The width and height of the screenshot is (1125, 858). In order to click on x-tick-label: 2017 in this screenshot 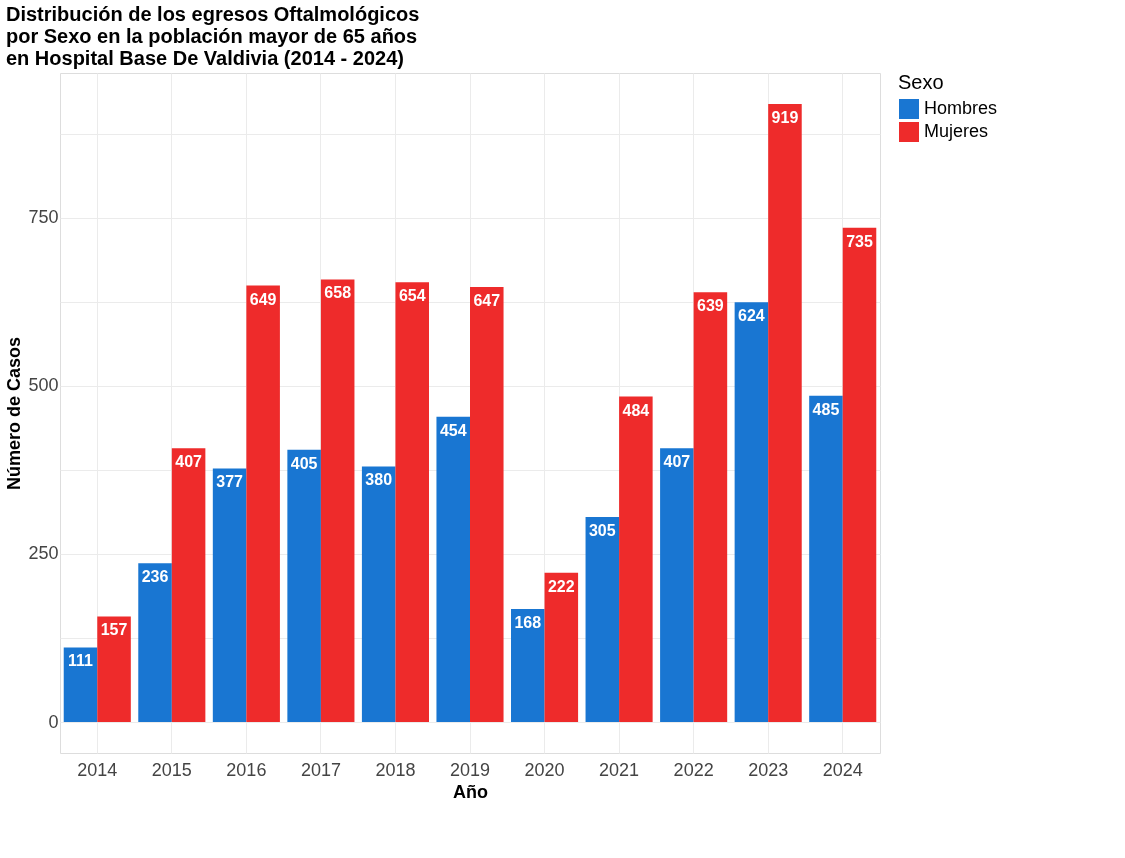, I will do `click(320, 769)`.